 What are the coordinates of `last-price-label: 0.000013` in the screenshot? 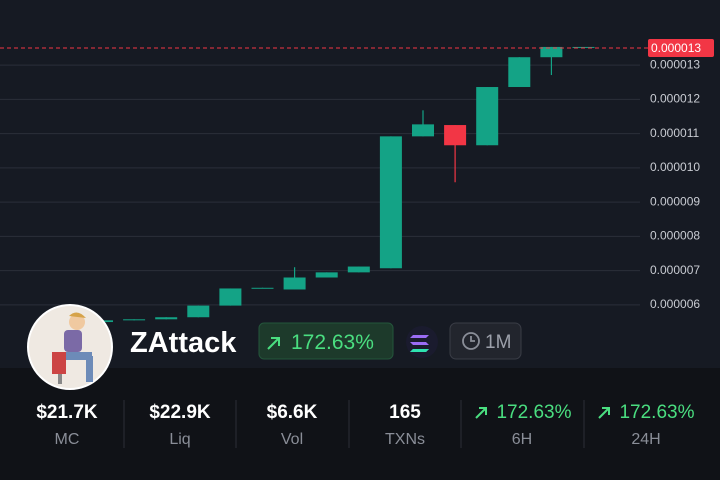 It's located at (676, 48).